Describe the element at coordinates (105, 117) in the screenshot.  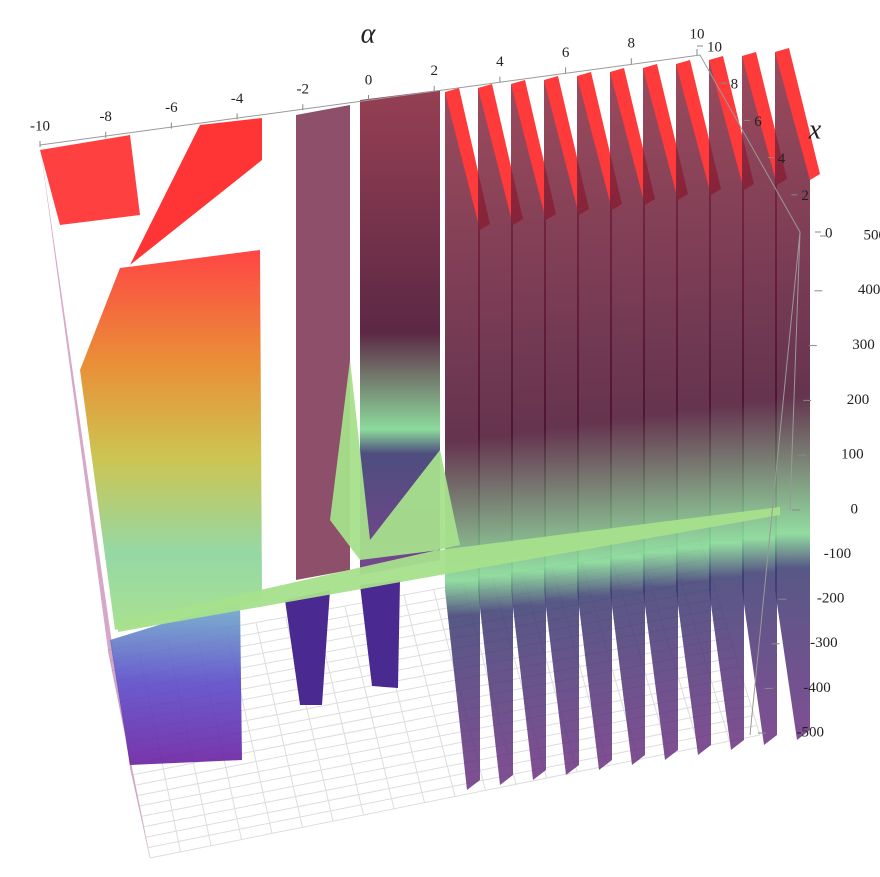
I see `alpha-tick-label: -8` at that location.